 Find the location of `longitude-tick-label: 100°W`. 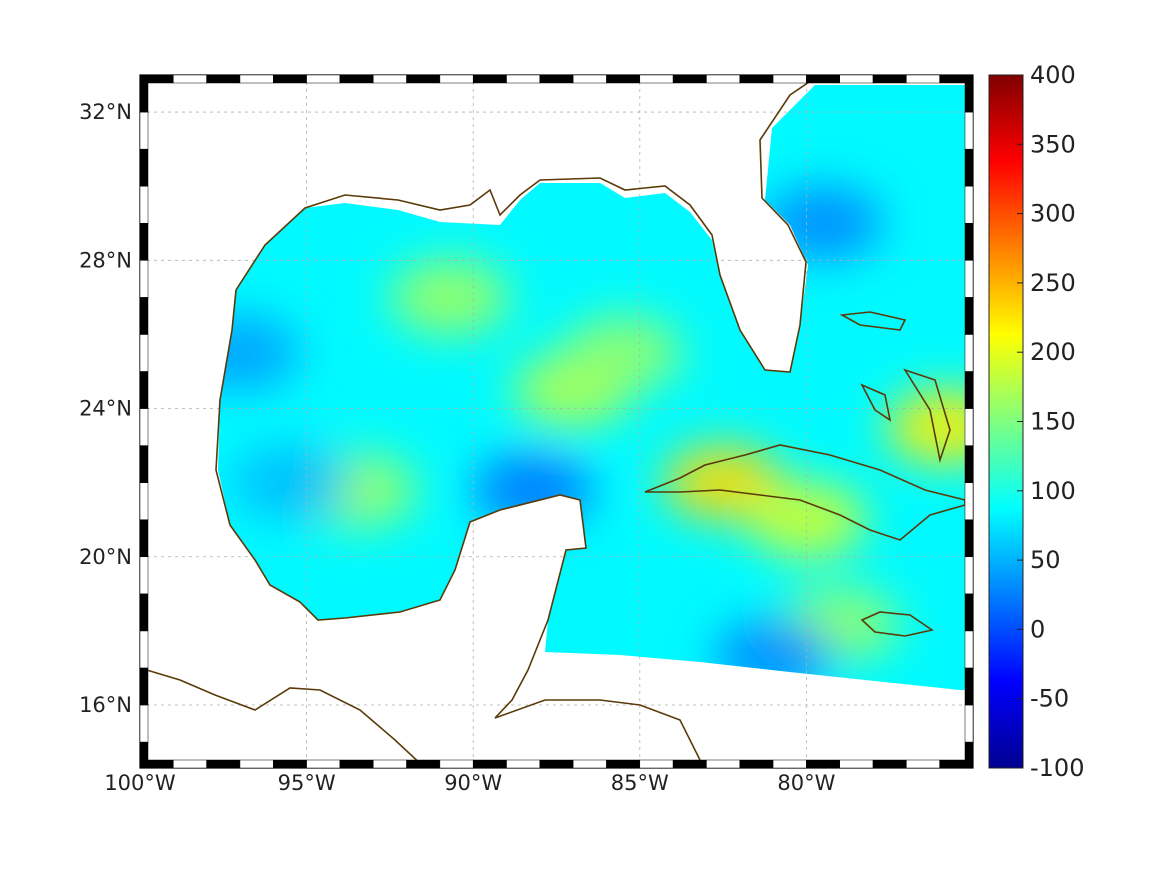

longitude-tick-label: 100°W is located at coordinates (140, 783).